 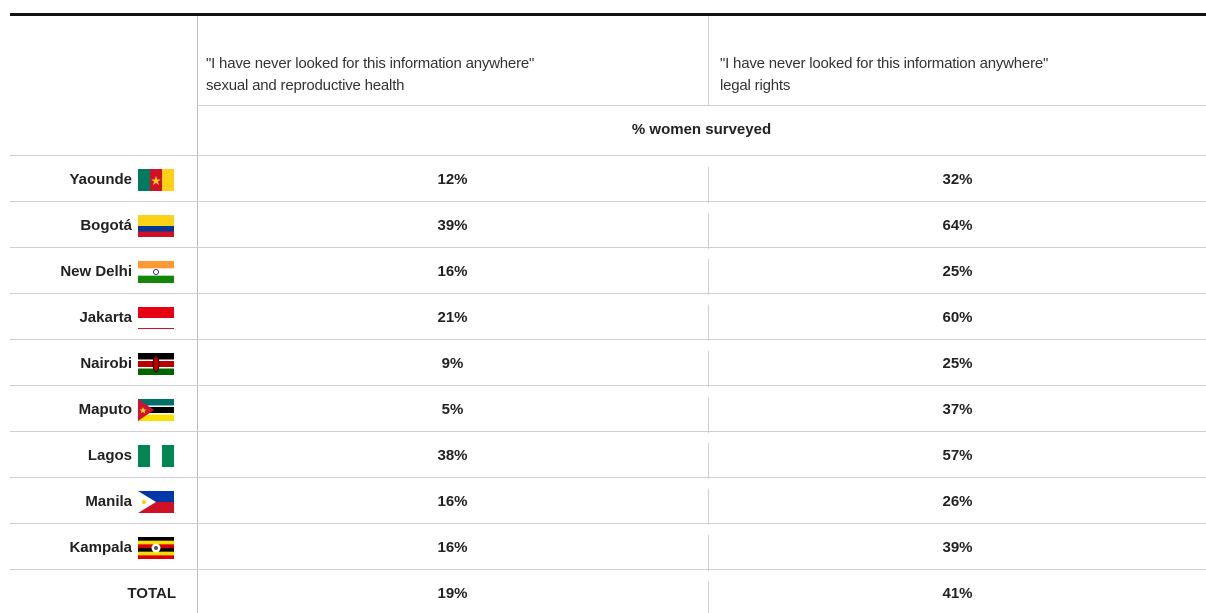 What do you see at coordinates (452, 179) in the screenshot?
I see `cell-value: 12%` at bounding box center [452, 179].